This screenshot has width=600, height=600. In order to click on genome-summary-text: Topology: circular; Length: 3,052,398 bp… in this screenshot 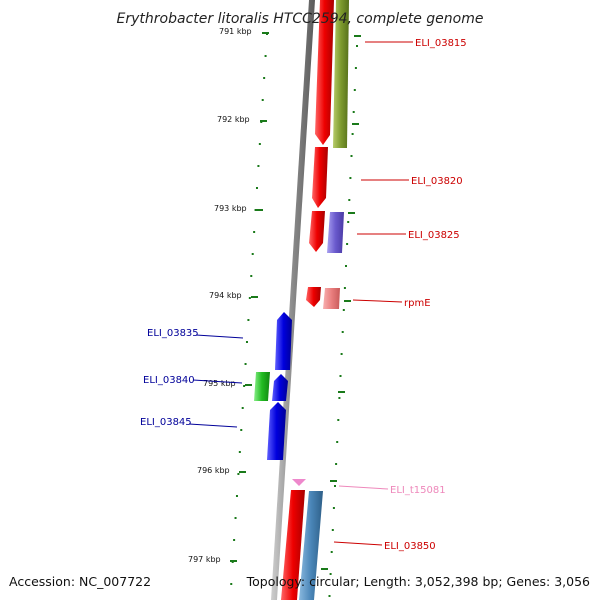, I will do `click(418, 581)`.